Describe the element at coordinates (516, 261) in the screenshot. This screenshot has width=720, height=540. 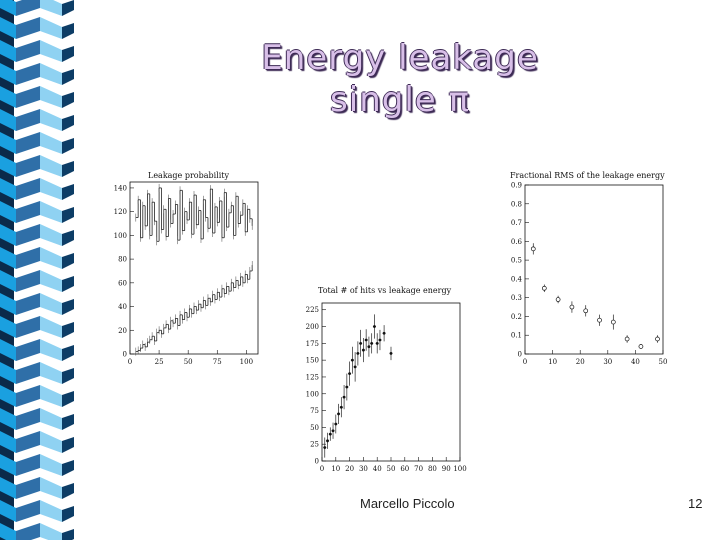
I see `y-tick-label: 0.5` at that location.